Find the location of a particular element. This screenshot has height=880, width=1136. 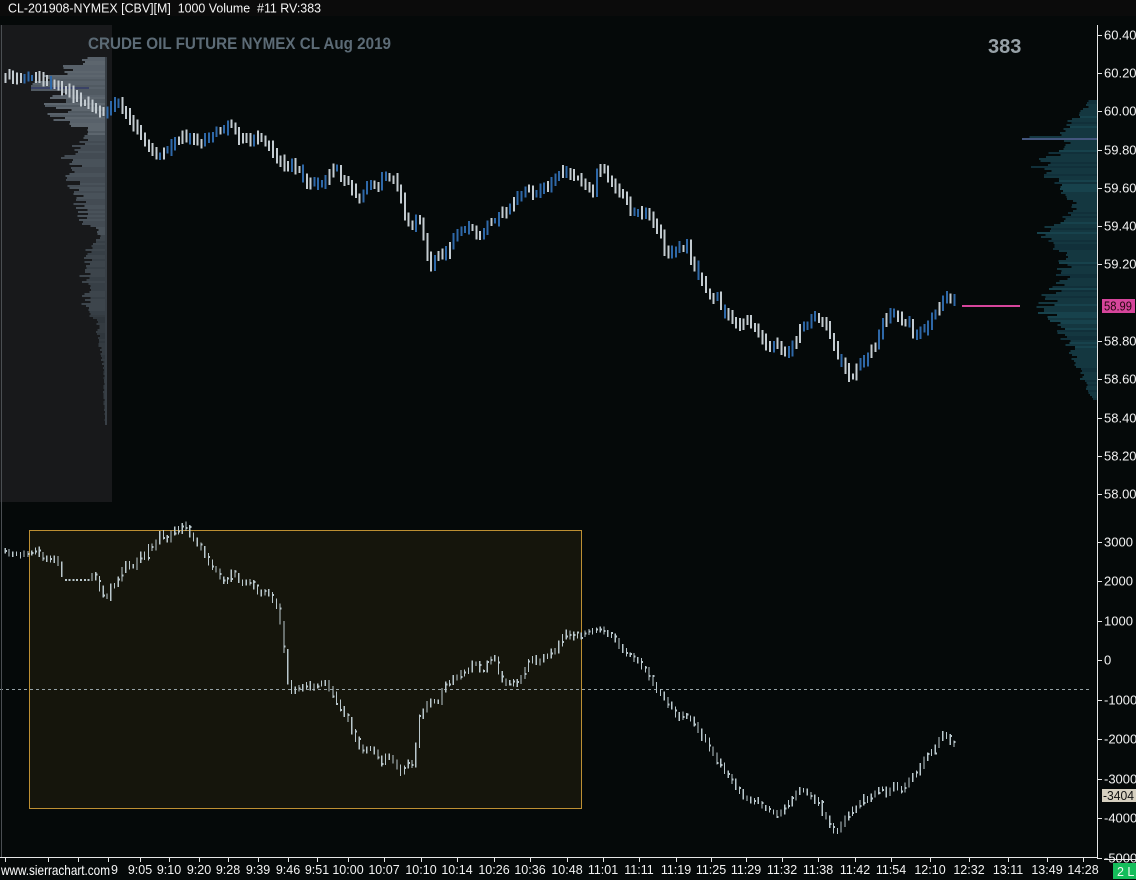

svg-text: 59.60 is located at coordinates (1120, 188).